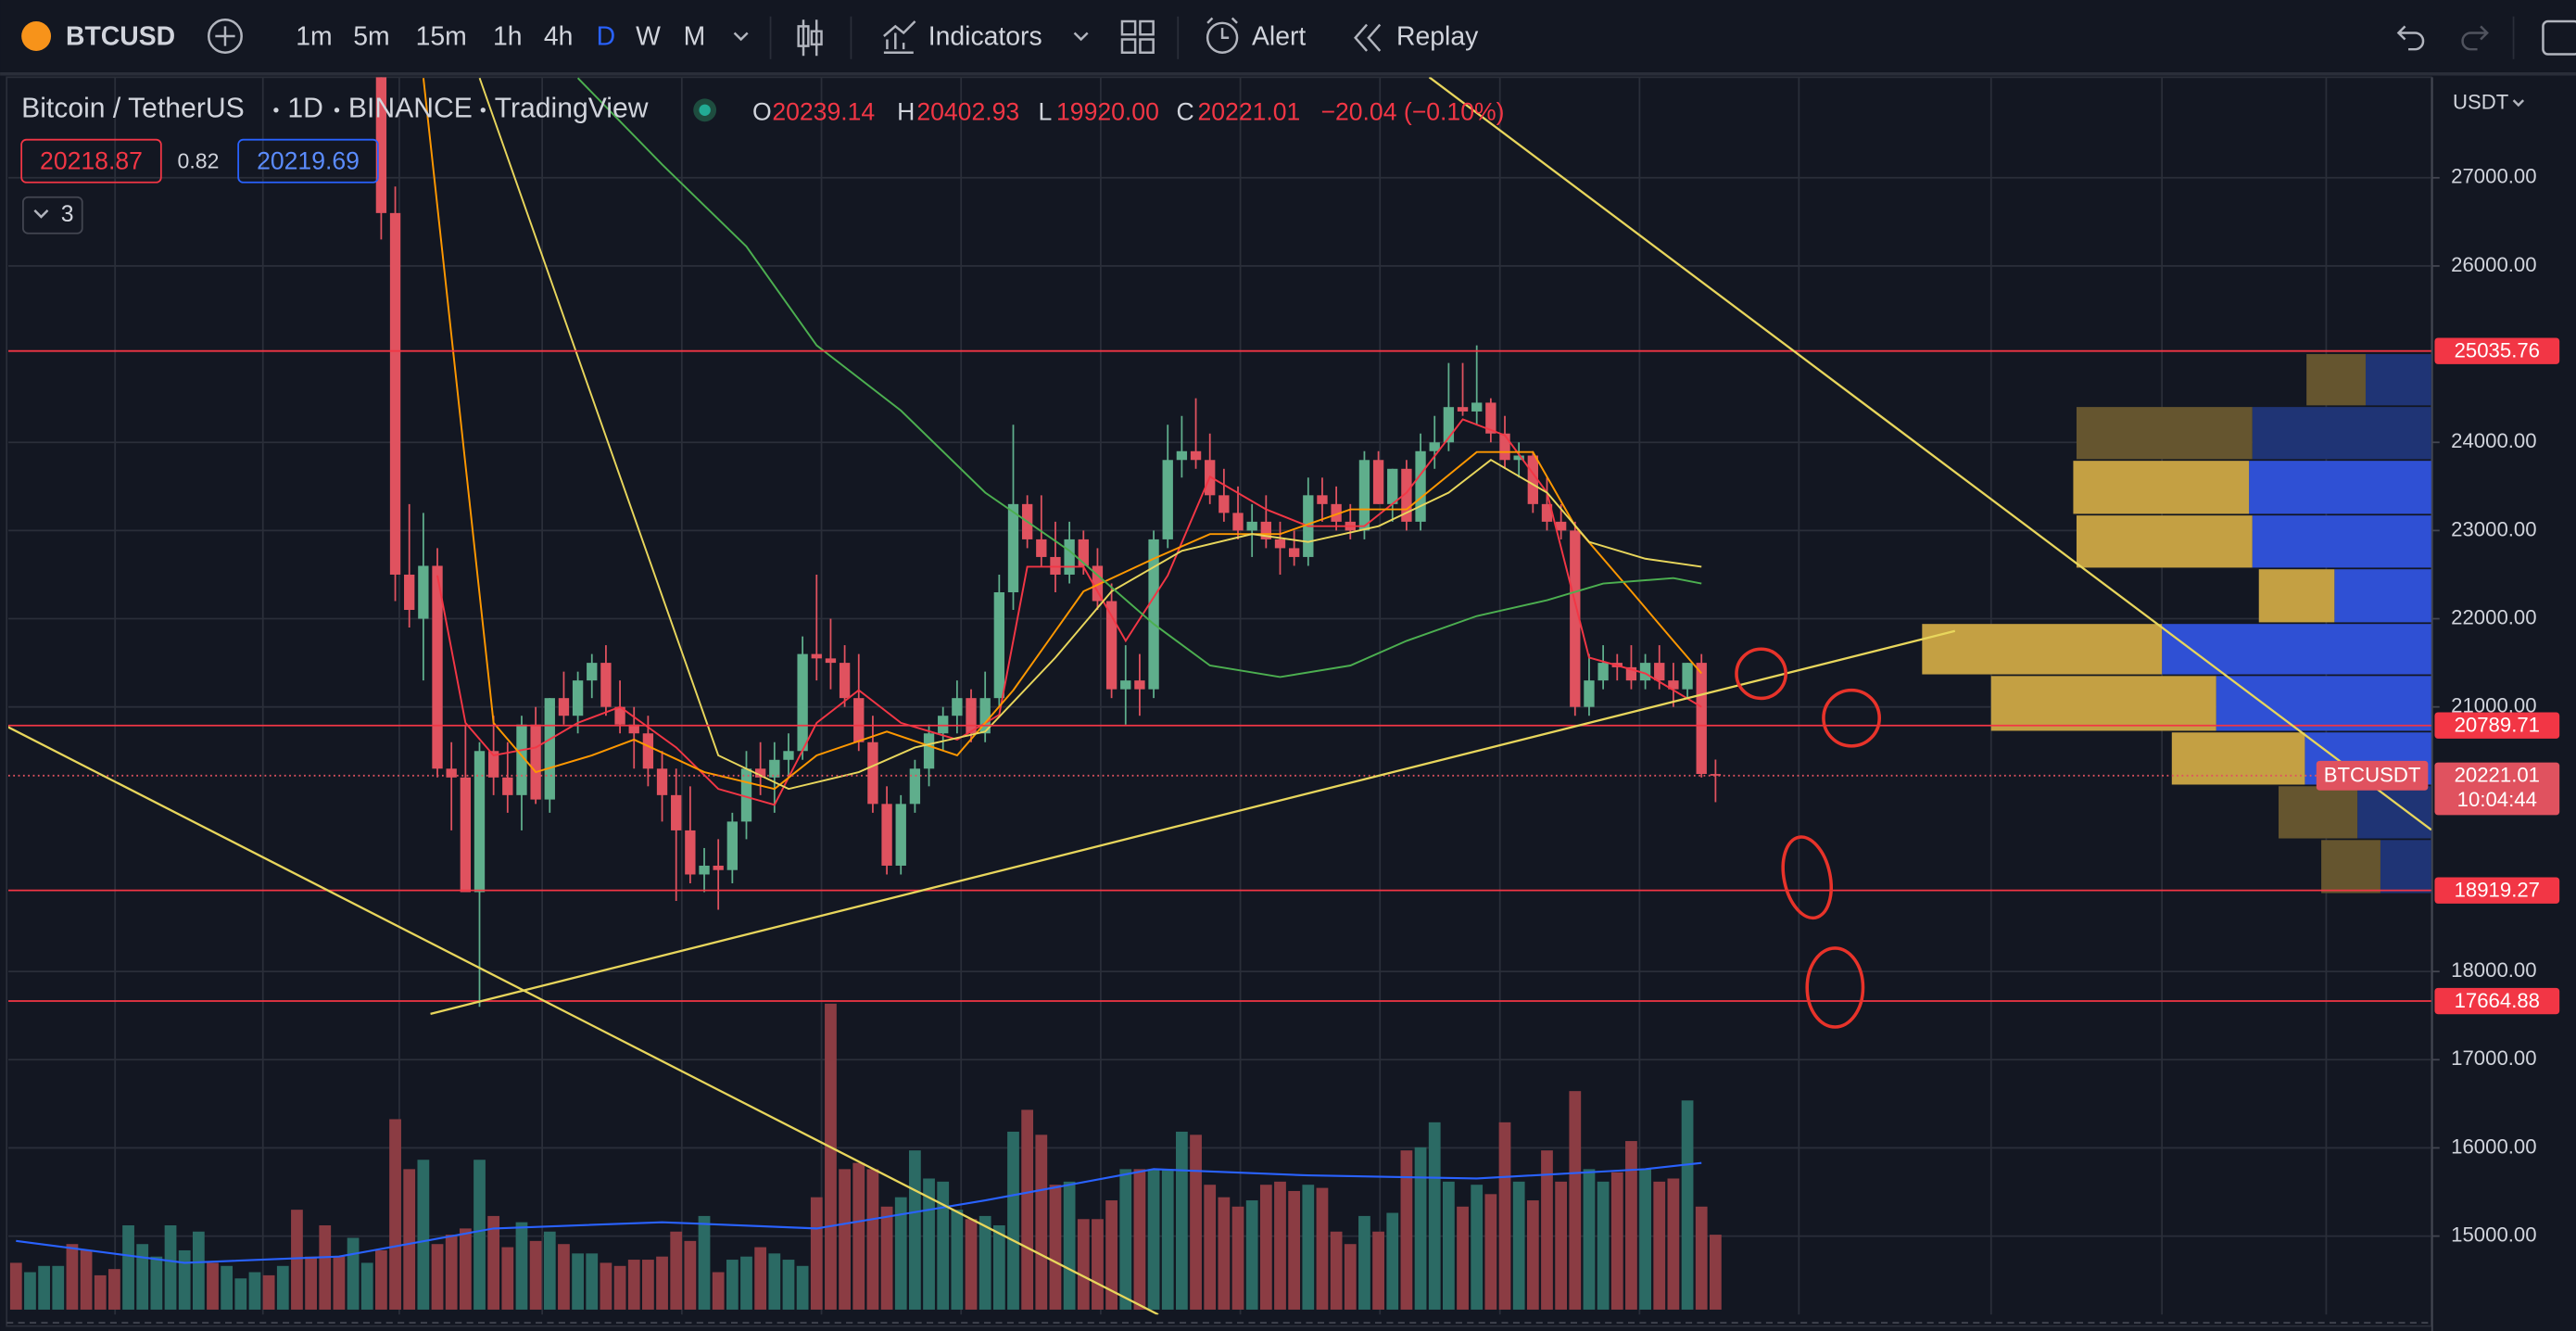 This screenshot has height=1331, width=2576. Describe the element at coordinates (442, 36) in the screenshot. I see `interval: 15m` at that location.